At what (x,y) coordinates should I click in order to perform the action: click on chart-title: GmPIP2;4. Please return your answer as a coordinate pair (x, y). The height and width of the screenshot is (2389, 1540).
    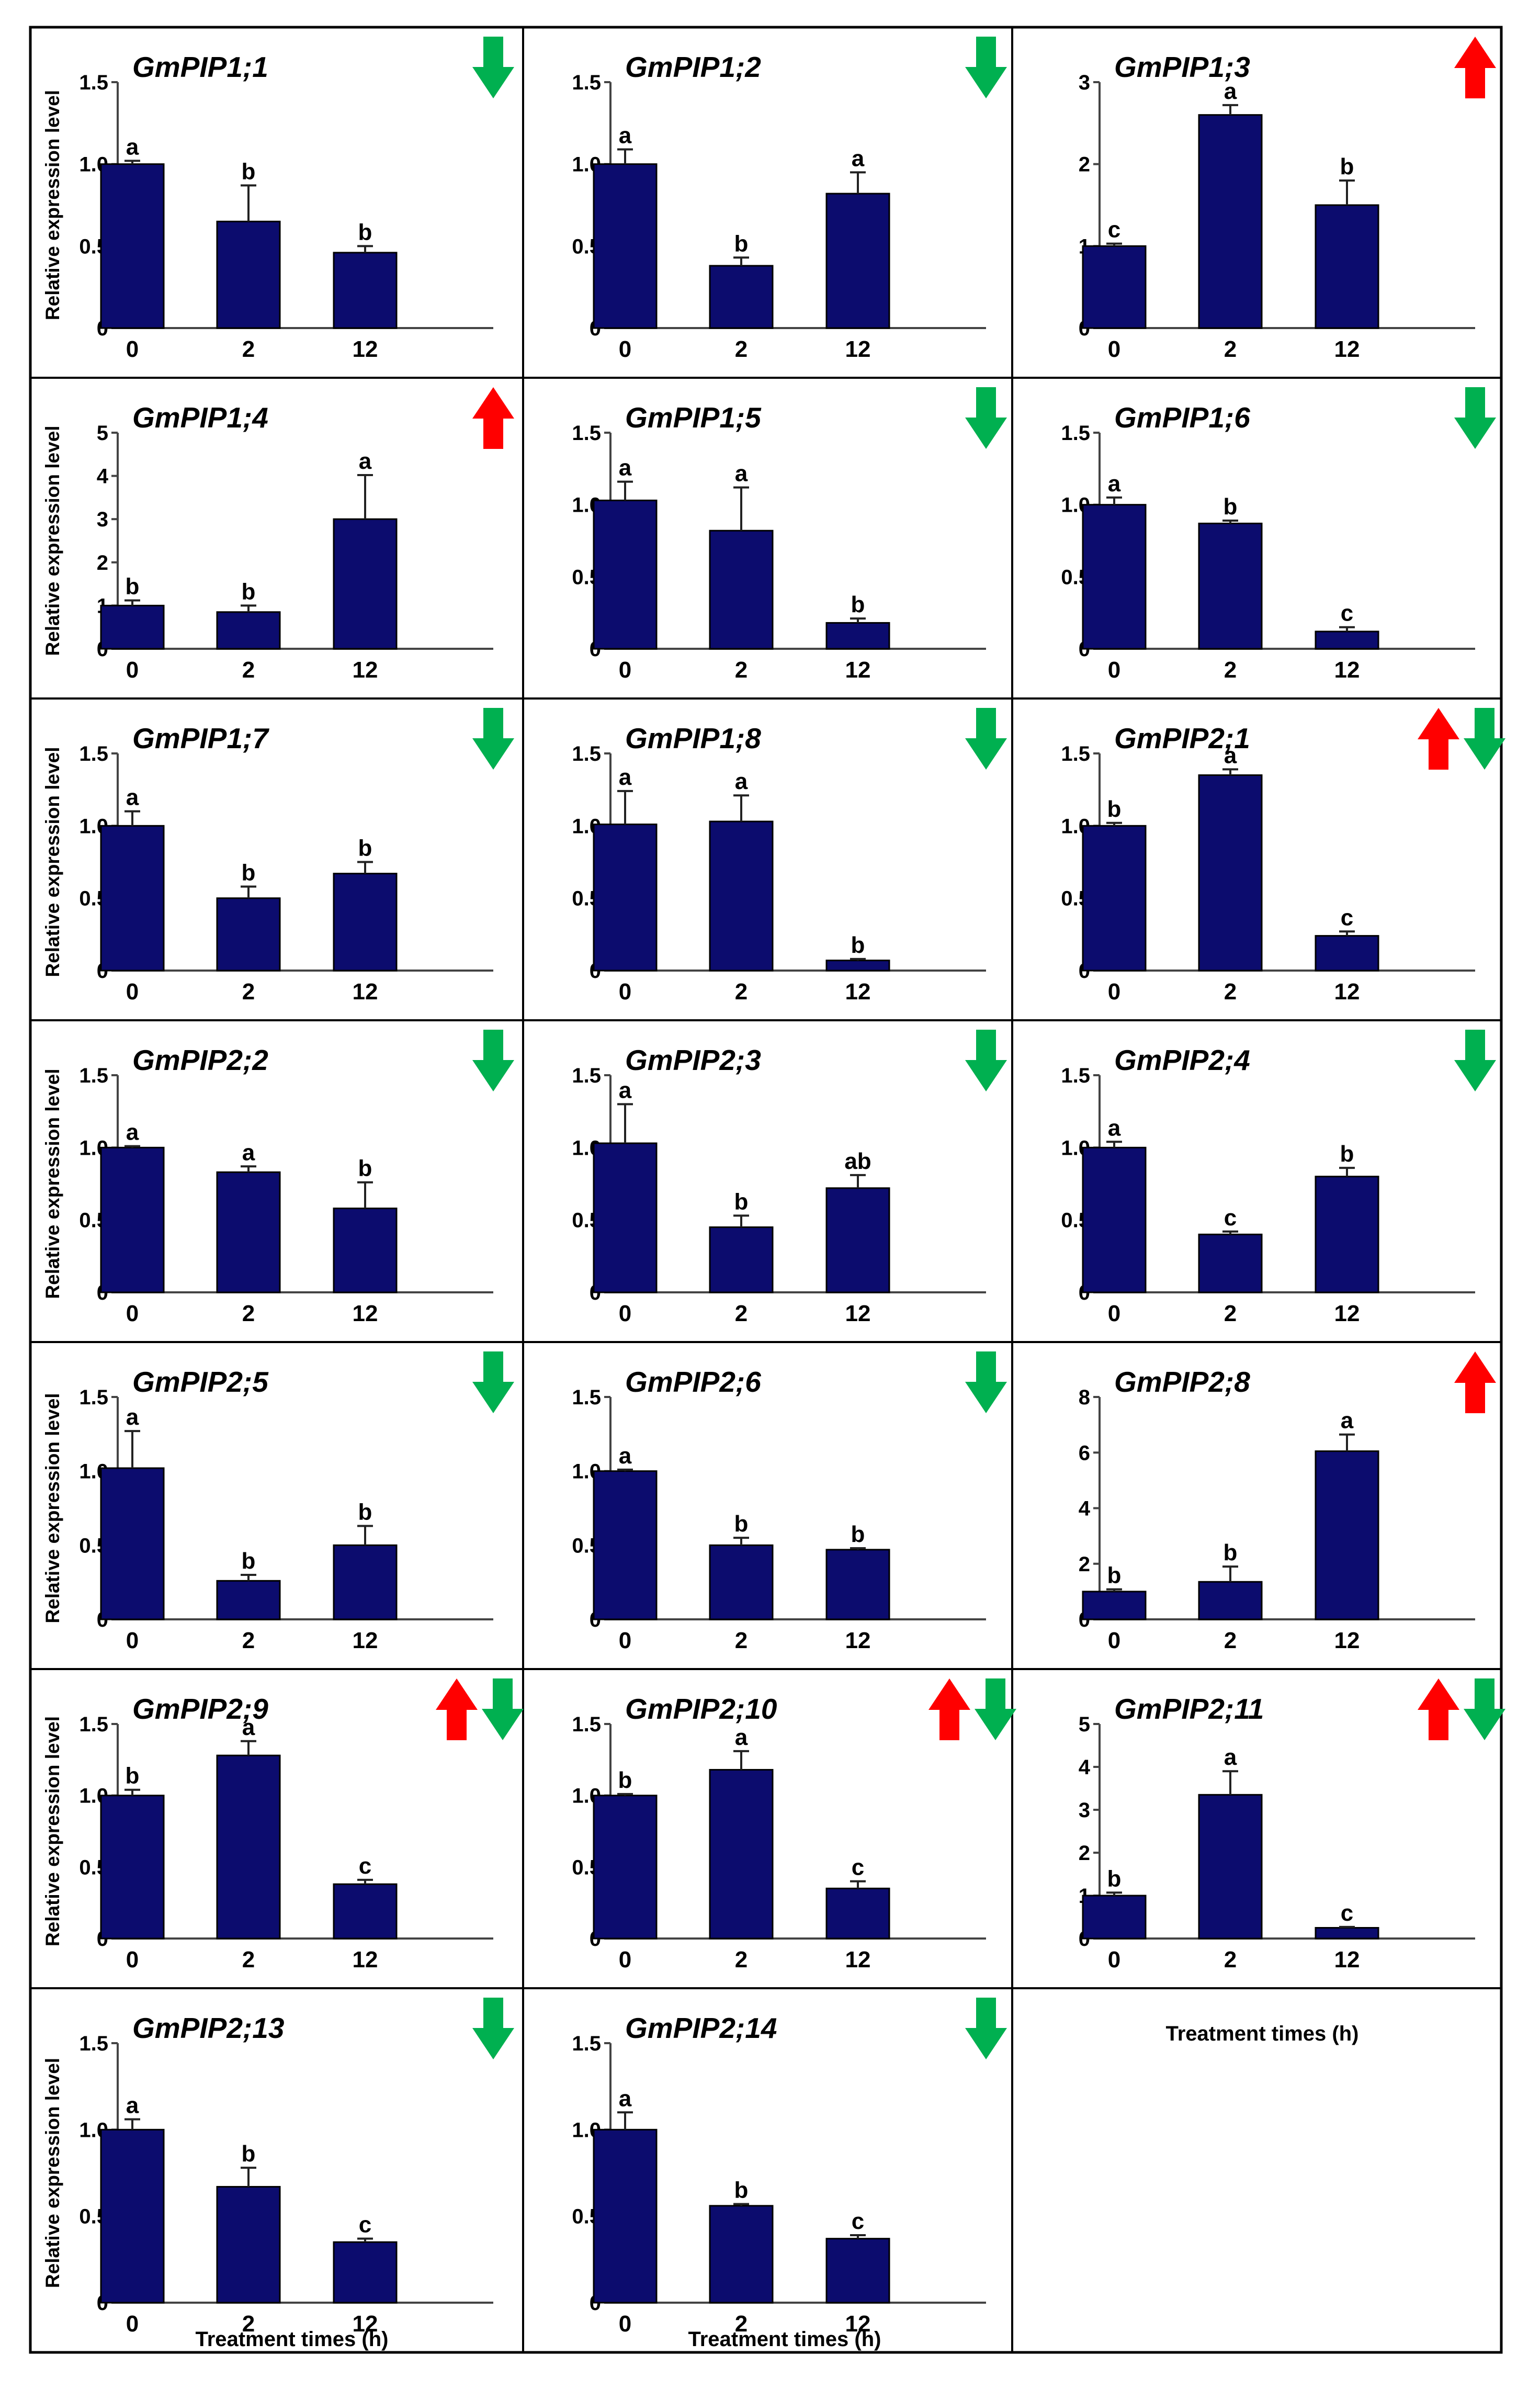
    Looking at the image, I should click on (1182, 1060).